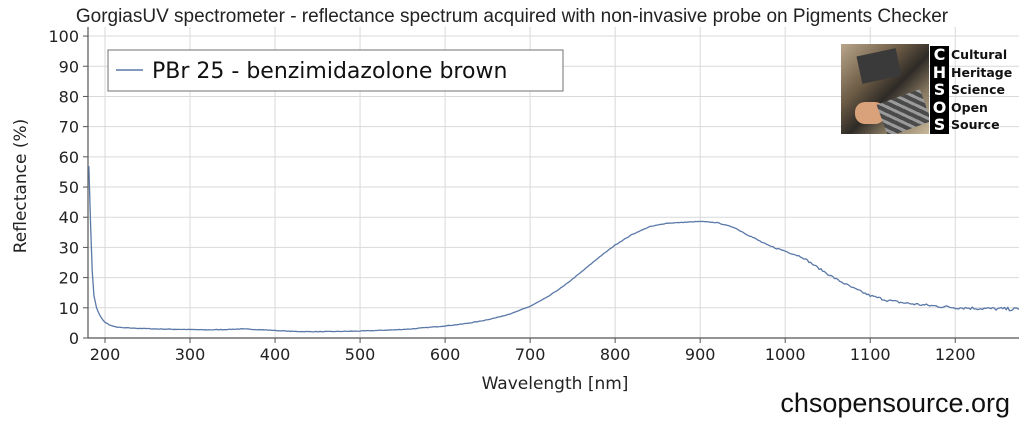  Describe the element at coordinates (939, 72) in the screenshot. I see `logo-letter: H` at that location.